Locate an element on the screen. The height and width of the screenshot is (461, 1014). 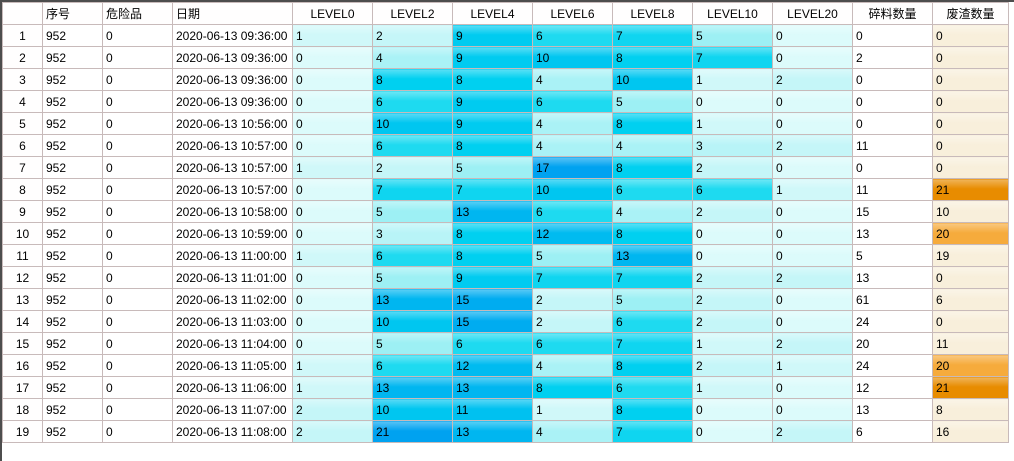
date-cell: 2020-06-13 10:59:00 is located at coordinates (232, 233).